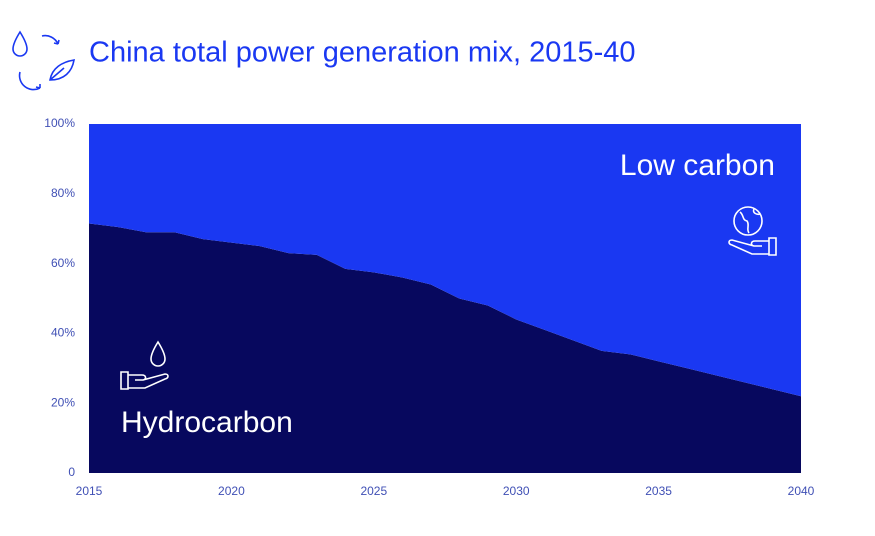 This screenshot has height=536, width=875. I want to click on x-tick-label: 2025, so click(373, 491).